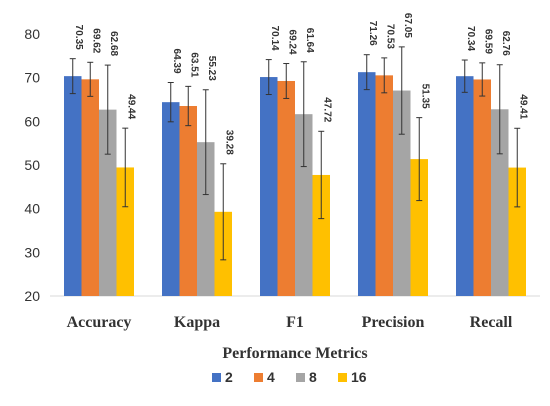  I want to click on data-label: 49.44, so click(130, 106).